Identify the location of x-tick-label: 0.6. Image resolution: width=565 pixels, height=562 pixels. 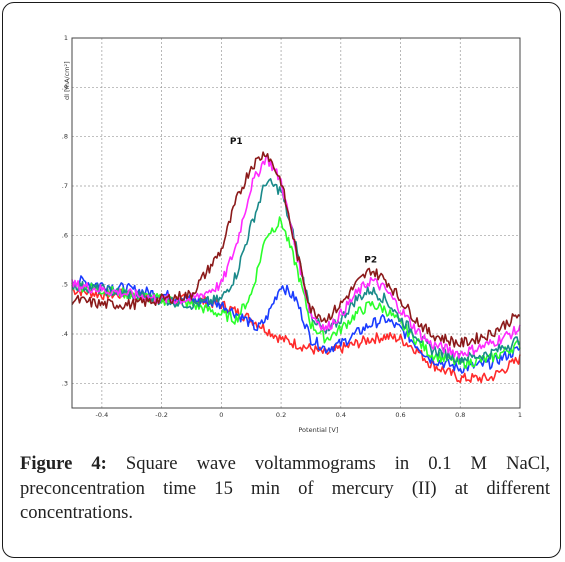
(400, 415).